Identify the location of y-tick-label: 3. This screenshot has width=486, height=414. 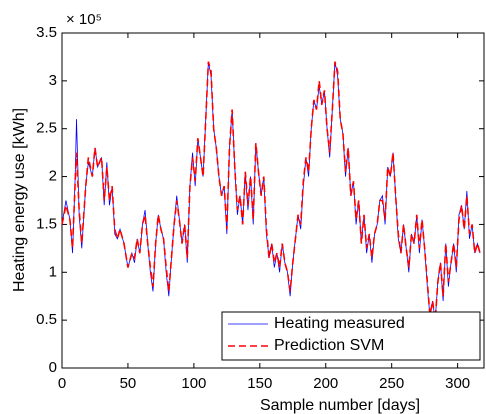
(53, 80).